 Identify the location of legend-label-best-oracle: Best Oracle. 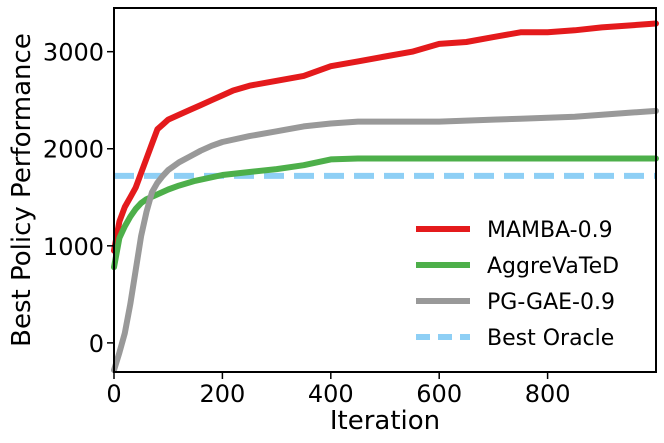
(550, 338).